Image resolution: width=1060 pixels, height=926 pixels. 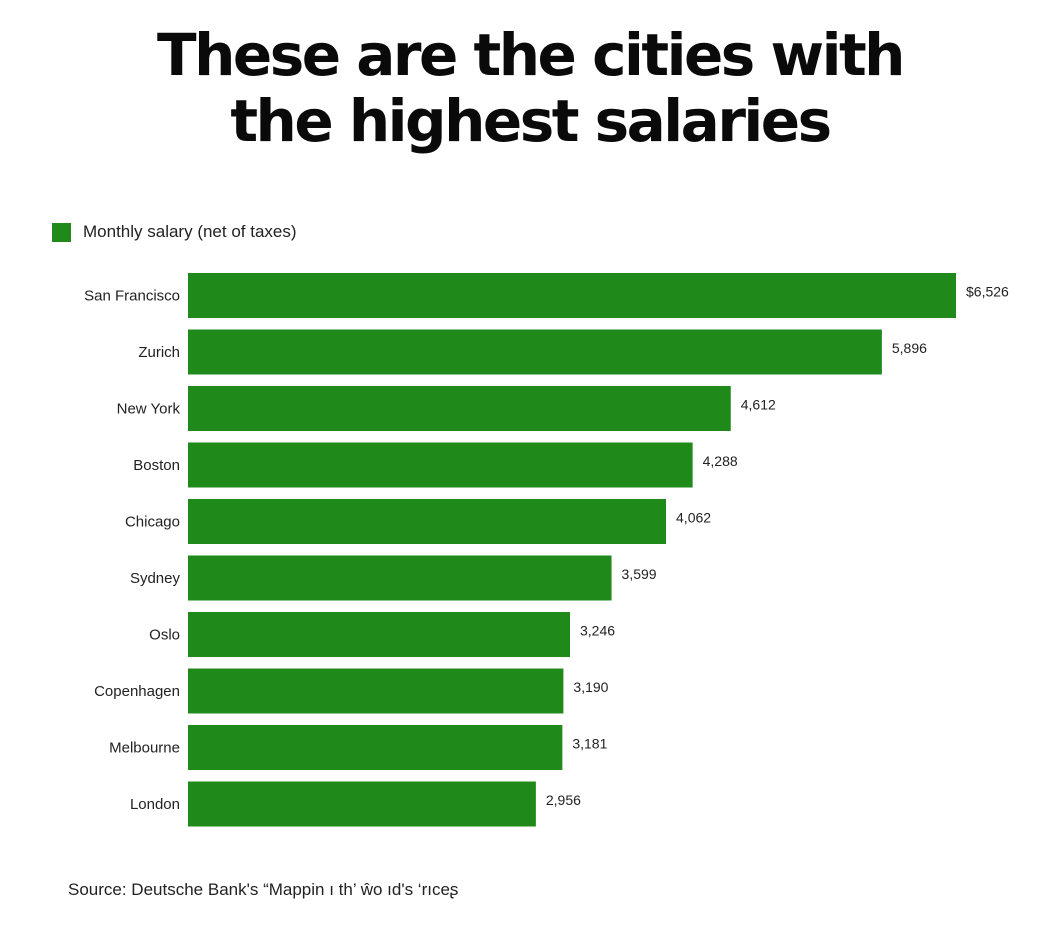 I want to click on title-line-1: These are the cities with, so click(x=531, y=55).